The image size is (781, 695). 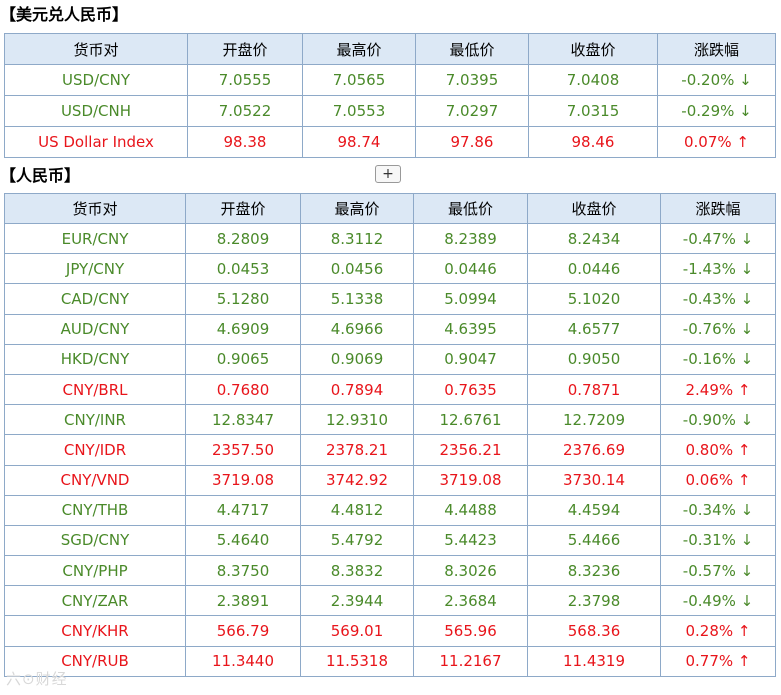 What do you see at coordinates (718, 480) in the screenshot?
I see `cell-change: 0.06% ↑` at bounding box center [718, 480].